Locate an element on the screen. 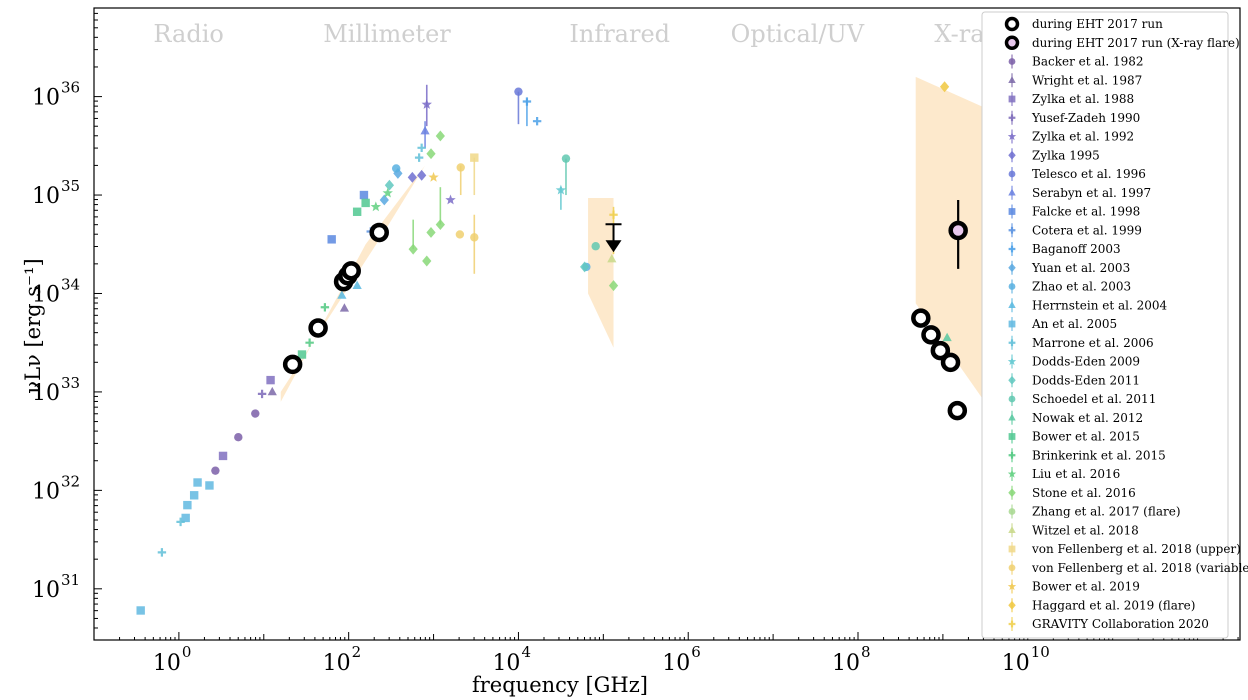  data-point-nowak-et-al-2012 is located at coordinates (947, 337).